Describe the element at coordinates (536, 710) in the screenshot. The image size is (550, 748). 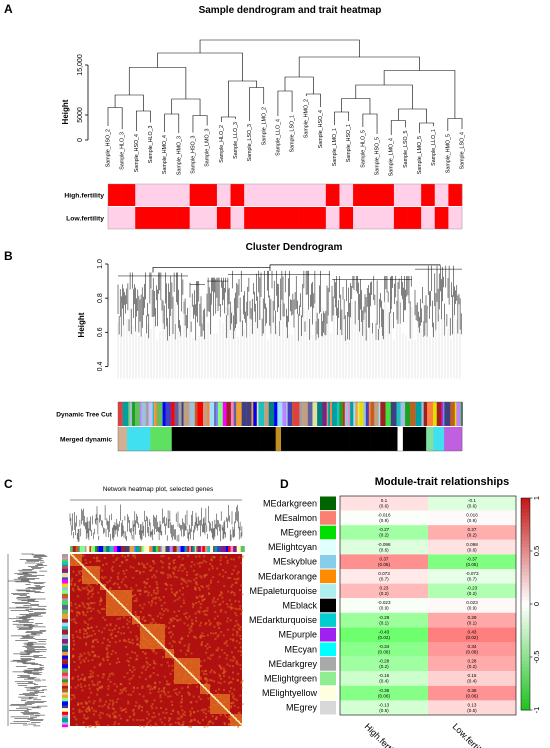
I see `d-legend-label: -1` at that location.